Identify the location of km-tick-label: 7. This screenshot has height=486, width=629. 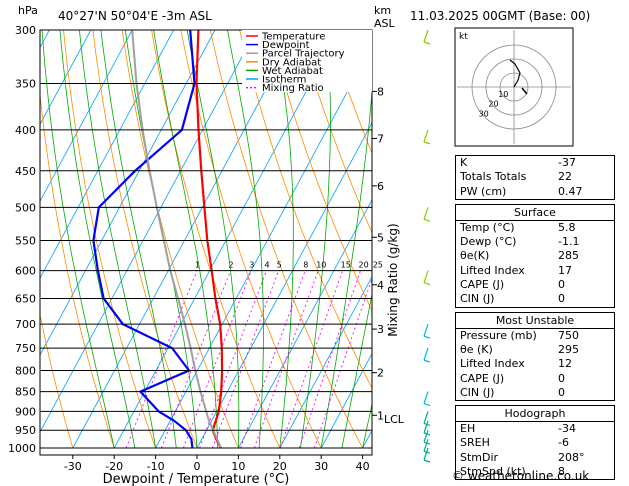
(380, 138).